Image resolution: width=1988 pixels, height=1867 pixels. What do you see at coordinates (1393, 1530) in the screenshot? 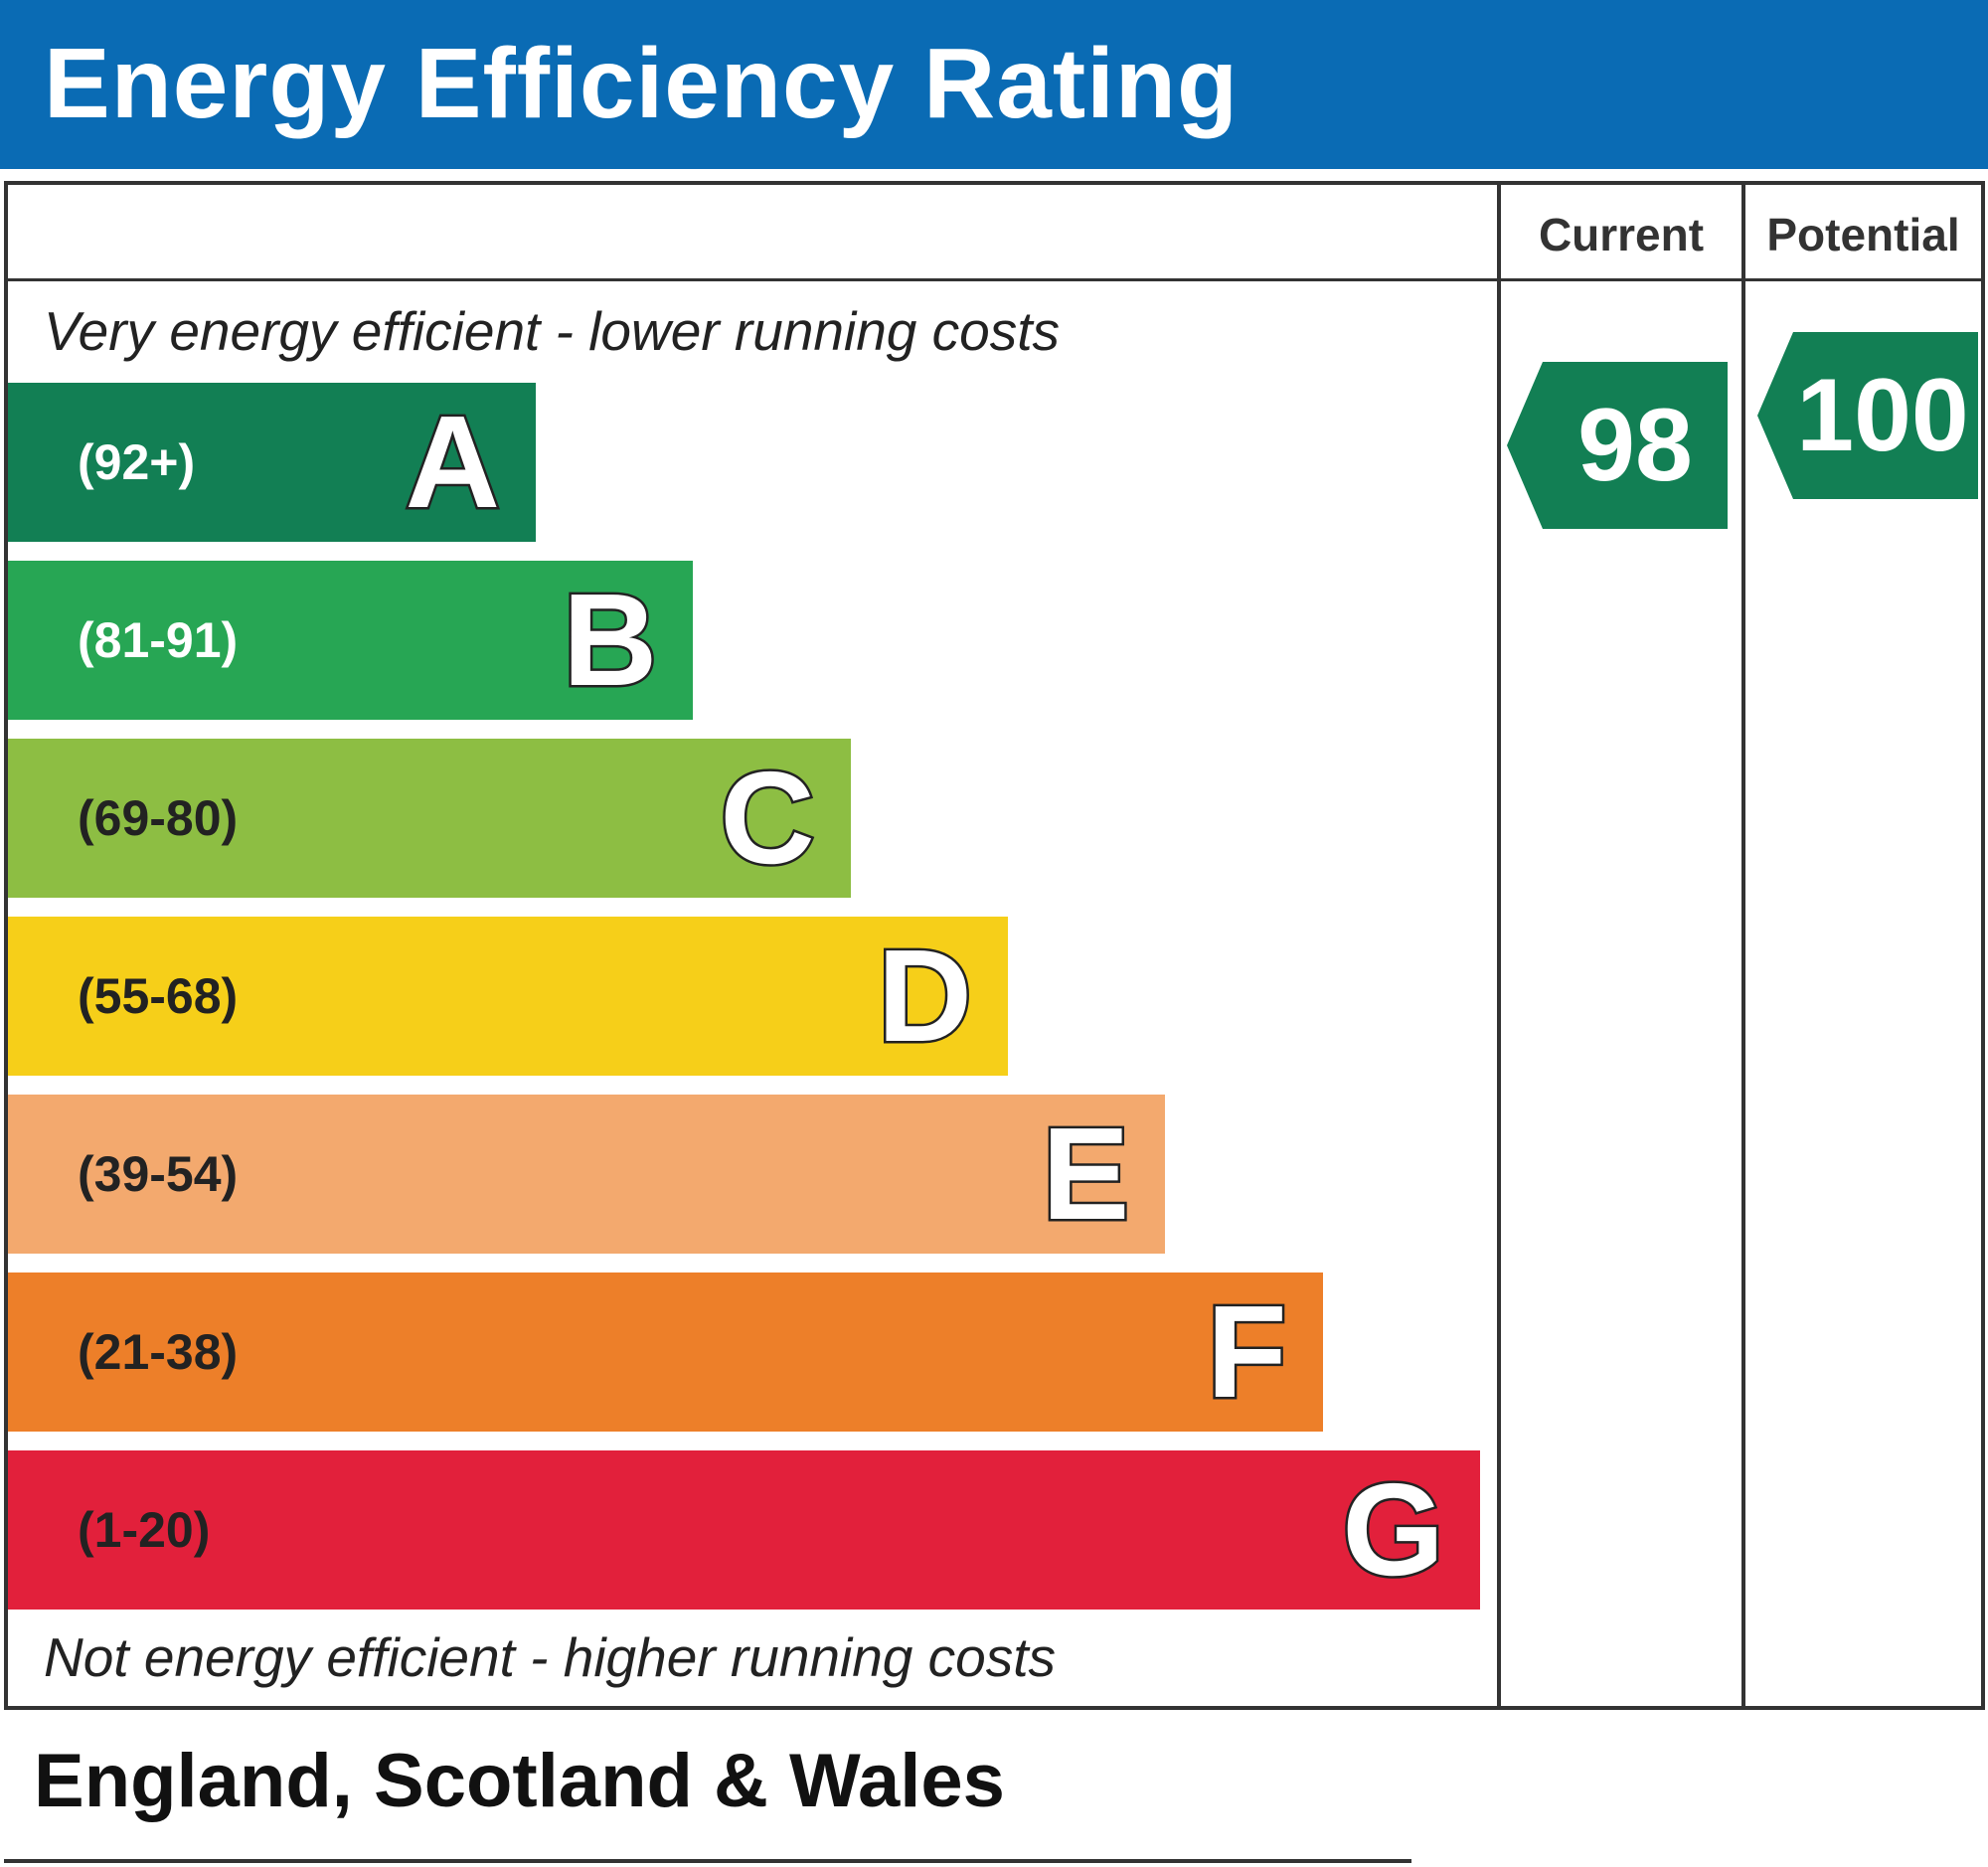
I see `band-letter: G` at bounding box center [1393, 1530].